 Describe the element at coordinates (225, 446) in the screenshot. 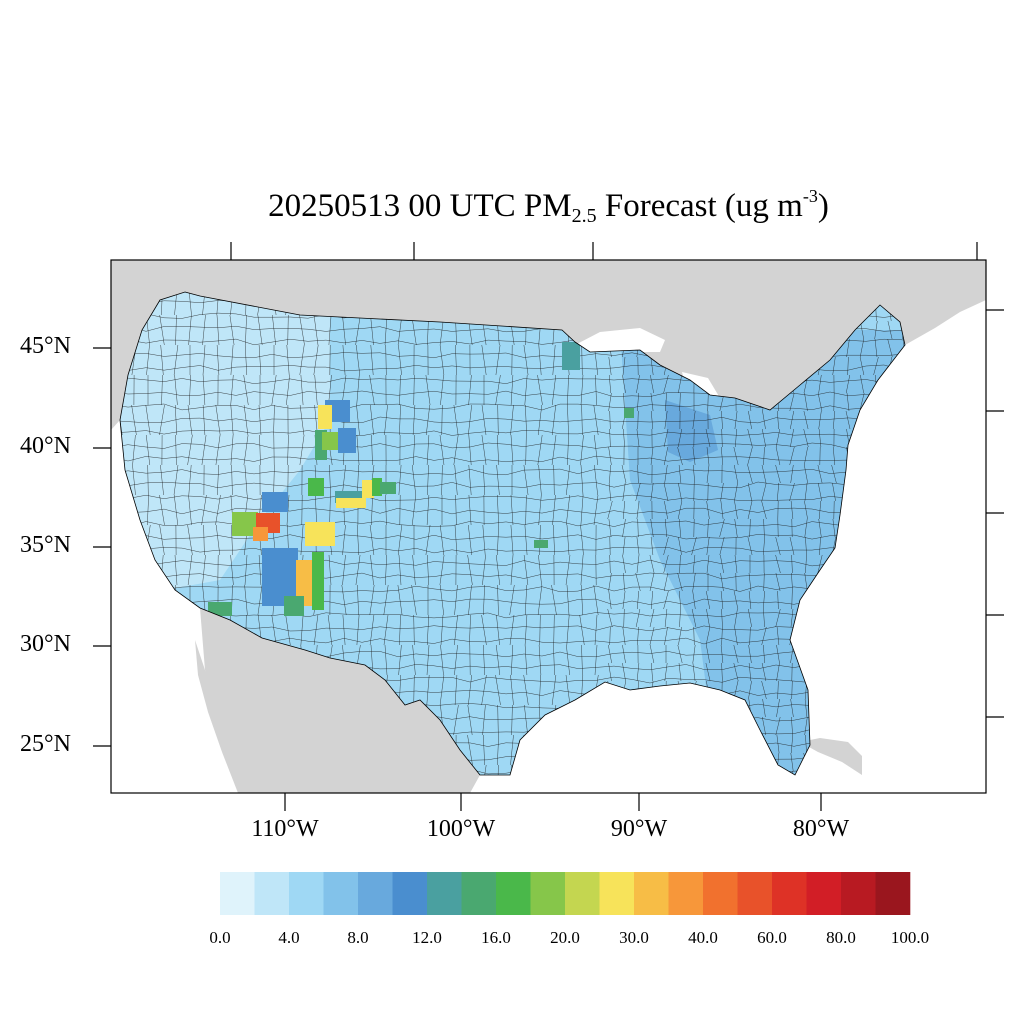

I see `west-light-region` at that location.